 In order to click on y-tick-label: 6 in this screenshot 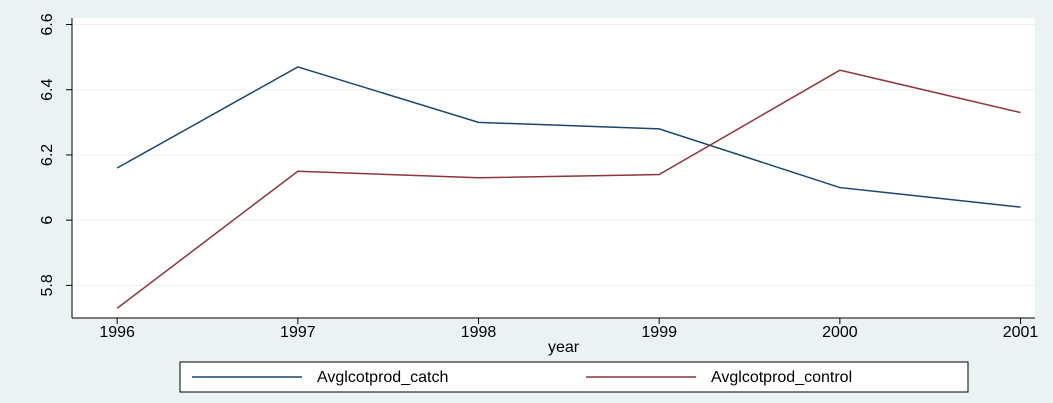, I will do `click(47, 220)`.